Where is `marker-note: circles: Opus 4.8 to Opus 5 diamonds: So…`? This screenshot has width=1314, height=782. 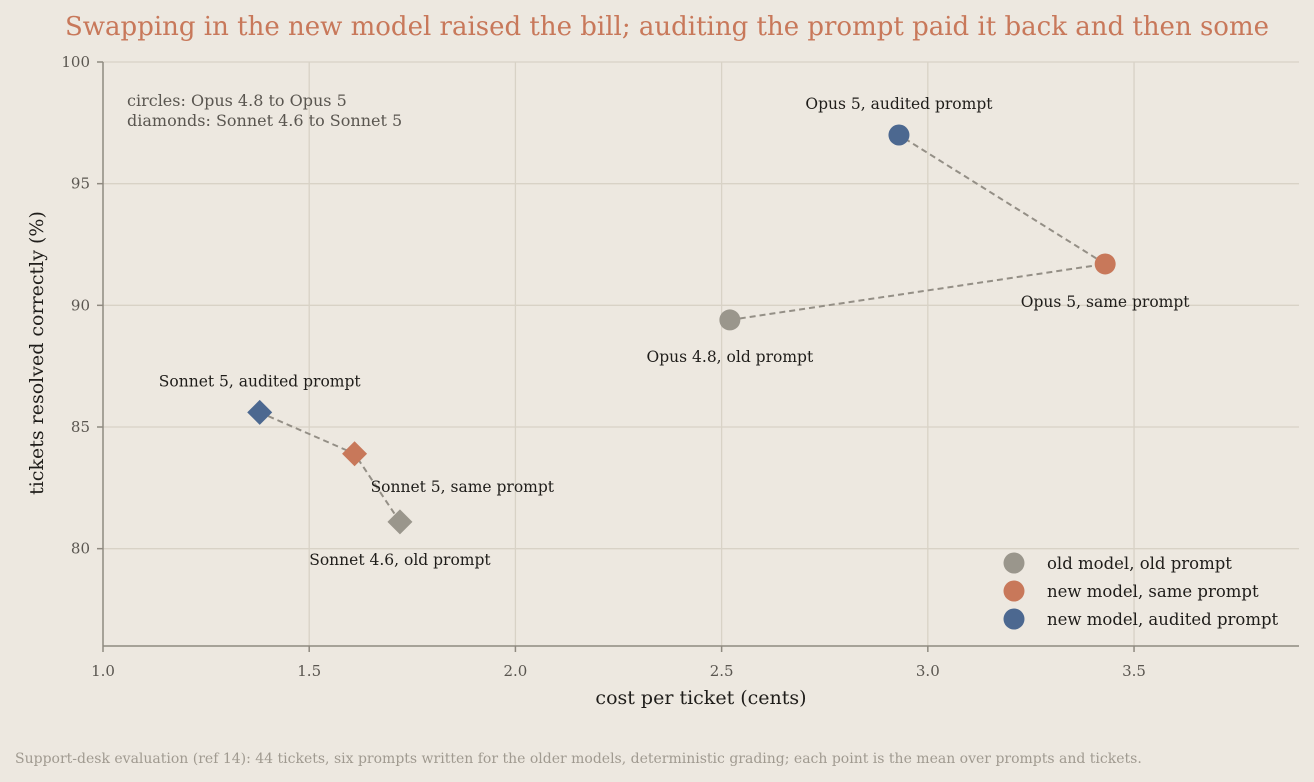 marker-note: circles: Opus 4.8 to Opus 5 diamonds: So… is located at coordinates (264, 110).